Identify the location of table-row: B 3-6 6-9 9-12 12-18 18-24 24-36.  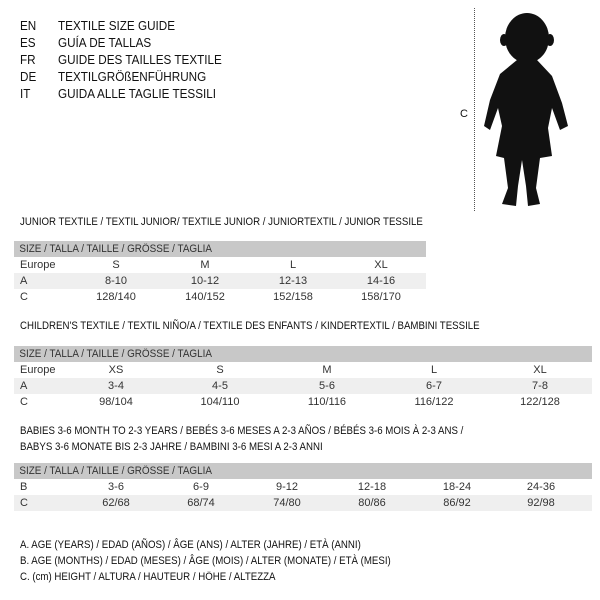
(303, 487).